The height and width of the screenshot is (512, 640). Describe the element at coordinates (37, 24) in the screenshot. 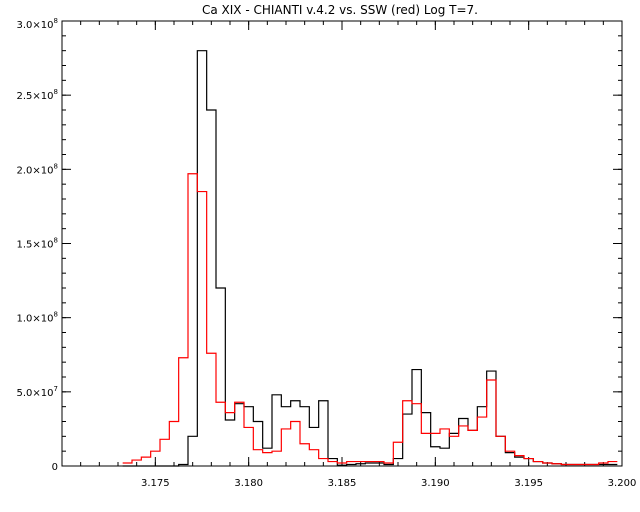

I see `y-tick-label: 3.0×10⁸` at that location.